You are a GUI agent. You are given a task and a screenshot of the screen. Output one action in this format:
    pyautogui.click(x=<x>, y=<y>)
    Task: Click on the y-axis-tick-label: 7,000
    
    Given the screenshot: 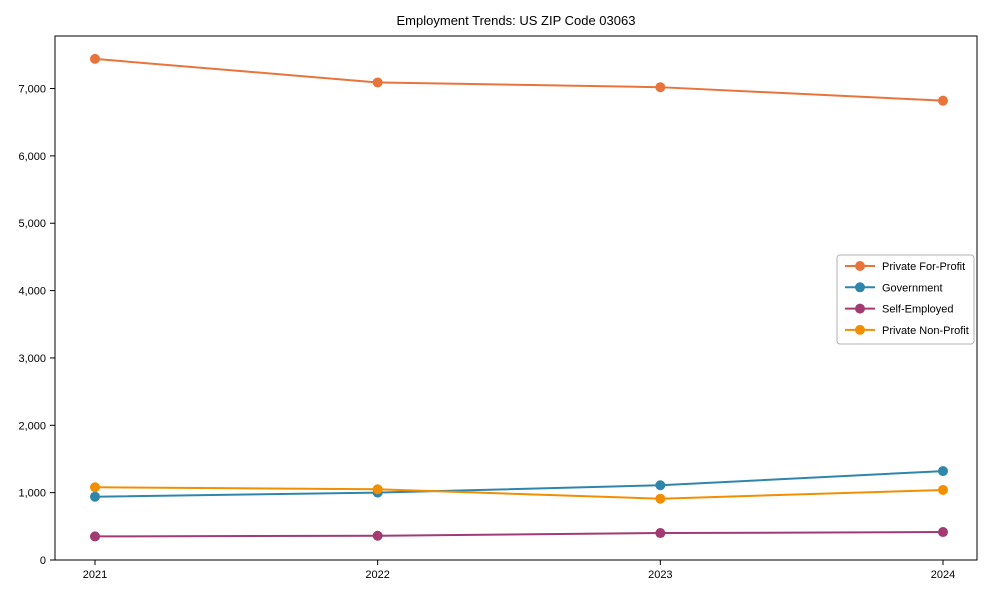 What is the action you would take?
    pyautogui.click(x=32, y=90)
    